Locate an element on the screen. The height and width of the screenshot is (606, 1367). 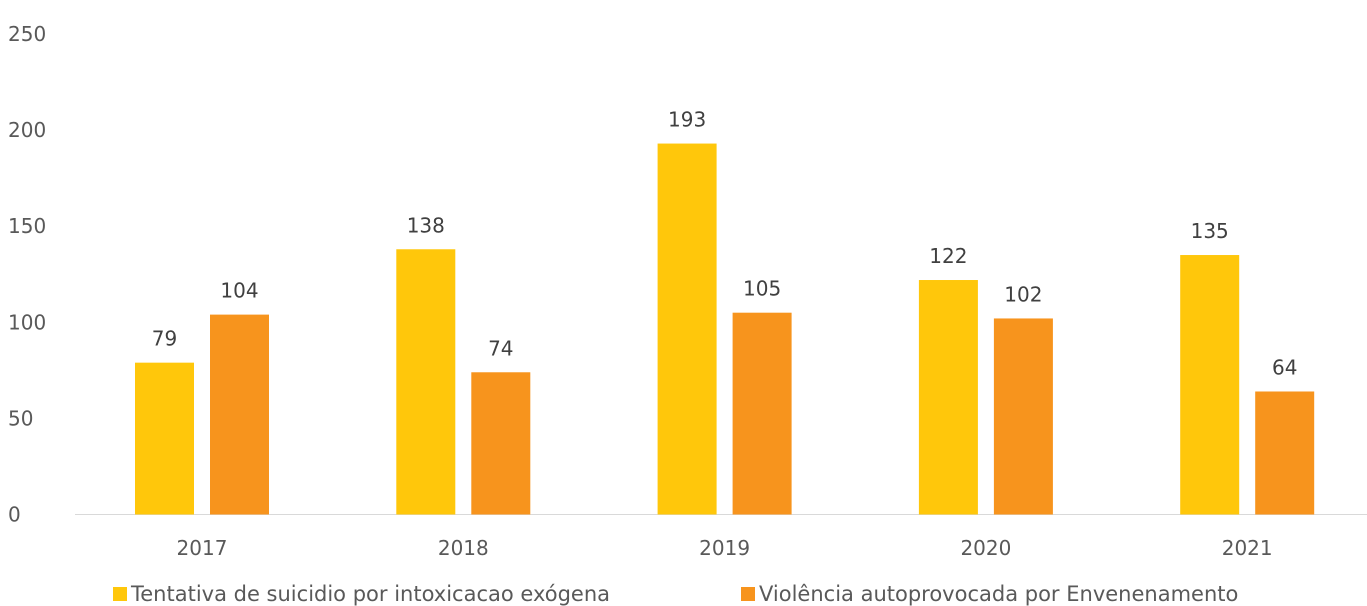
y-tick-label: 0 is located at coordinates (14, 515).